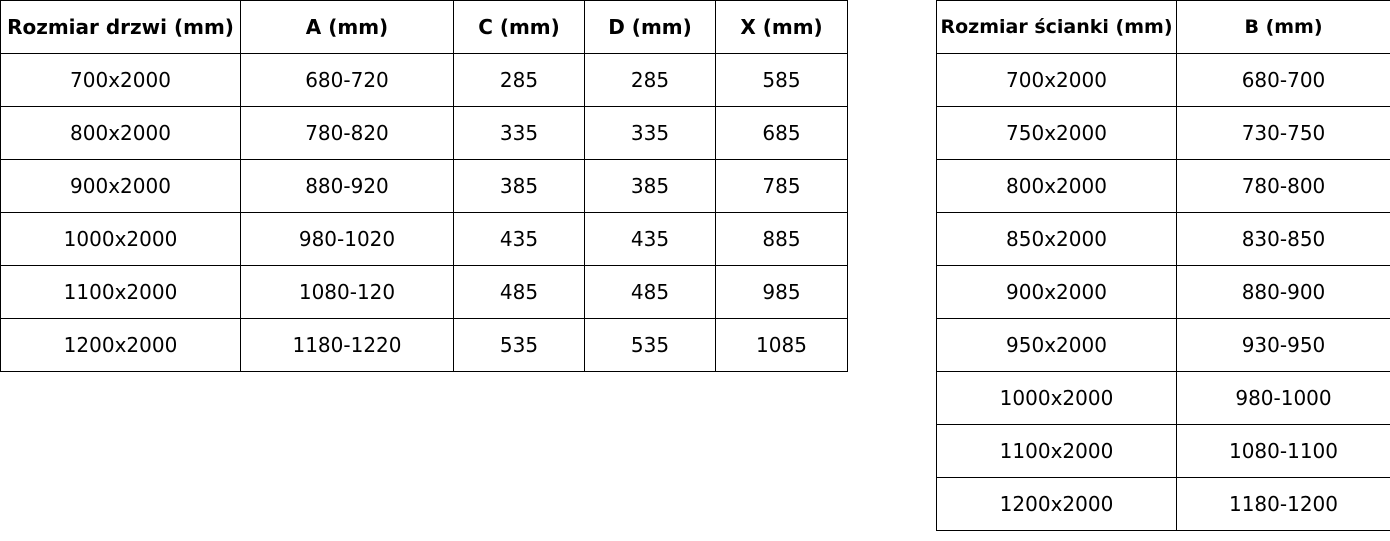 The width and height of the screenshot is (1390, 541). I want to click on table-cell: 785, so click(781, 186).